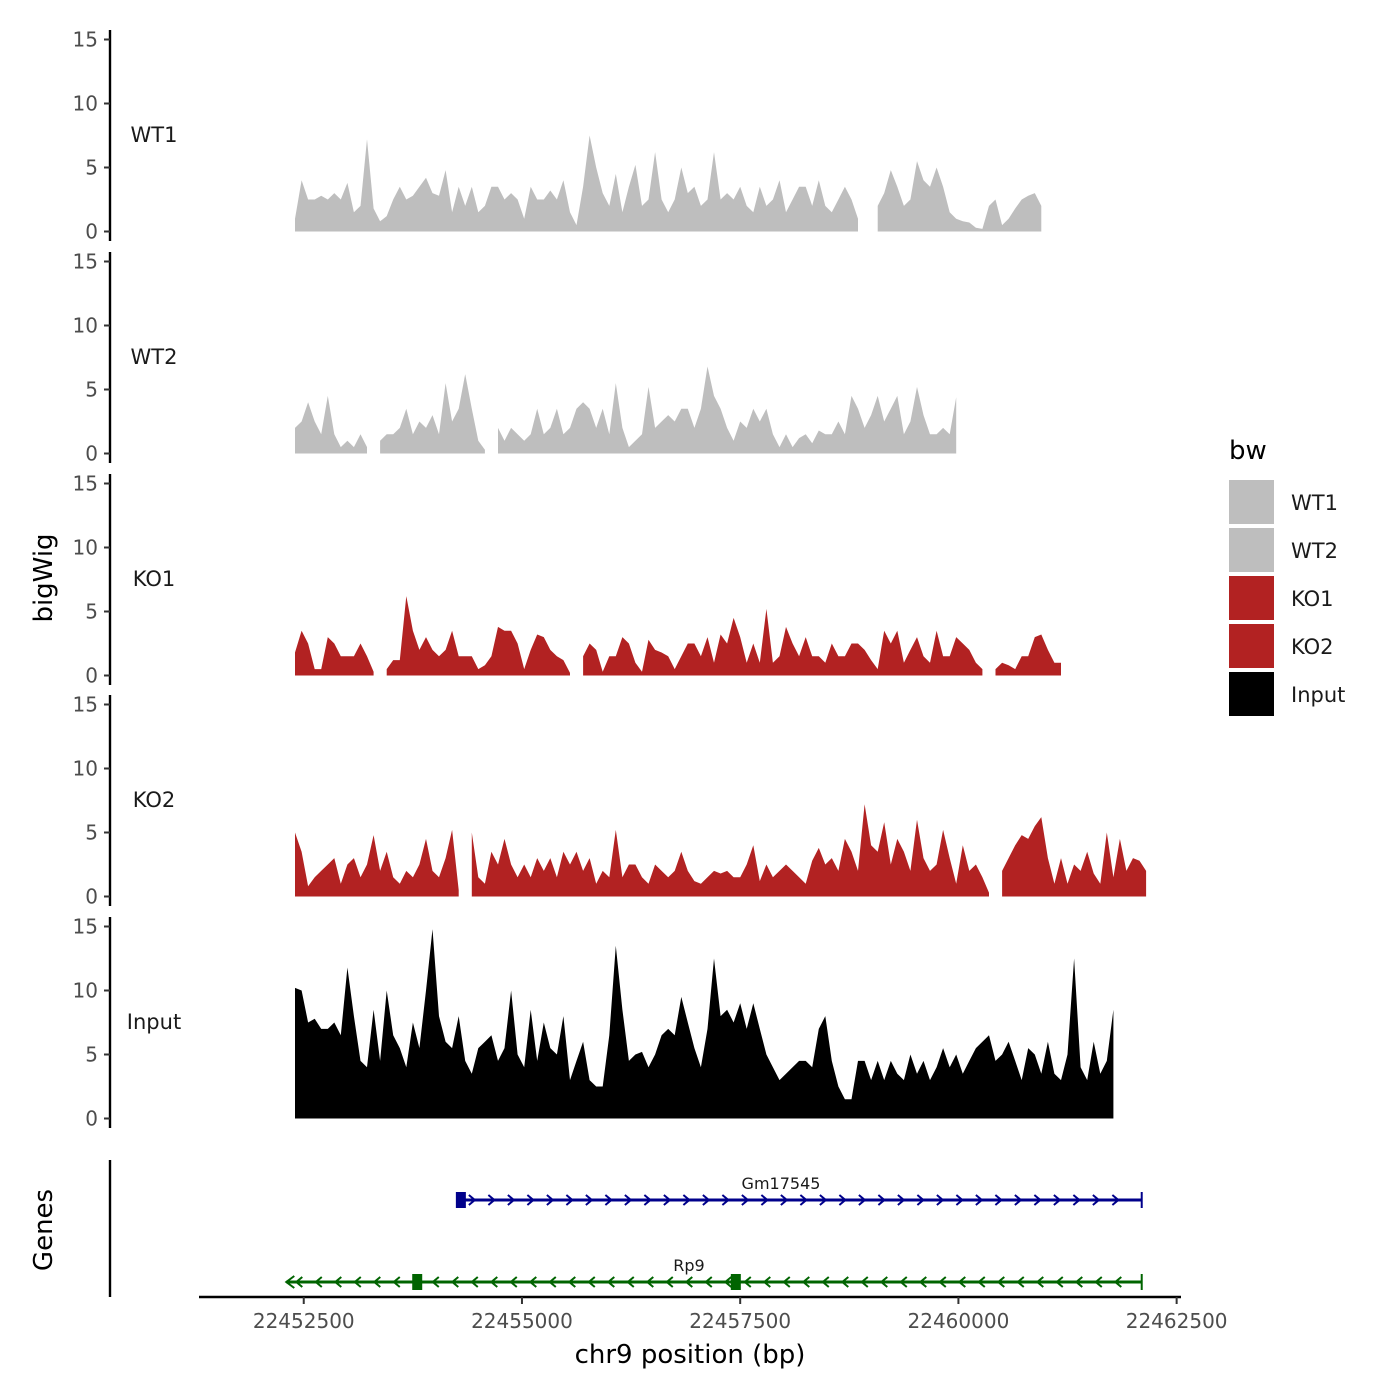  Describe the element at coordinates (1312, 599) in the screenshot. I see `legend-label: KO1` at that location.